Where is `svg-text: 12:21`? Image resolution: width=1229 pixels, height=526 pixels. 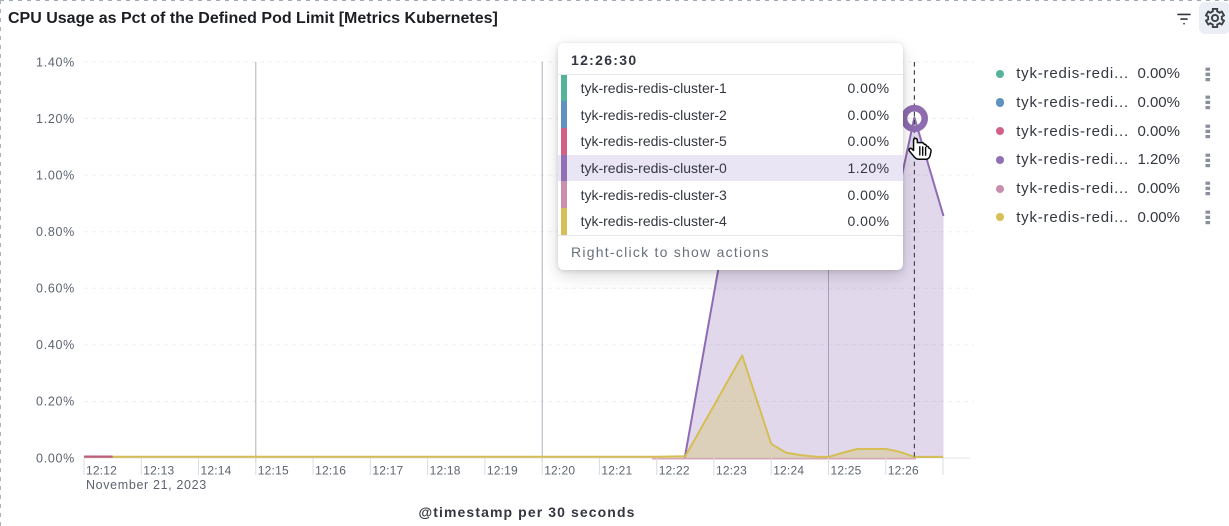 svg-text: 12:21 is located at coordinates (616, 471).